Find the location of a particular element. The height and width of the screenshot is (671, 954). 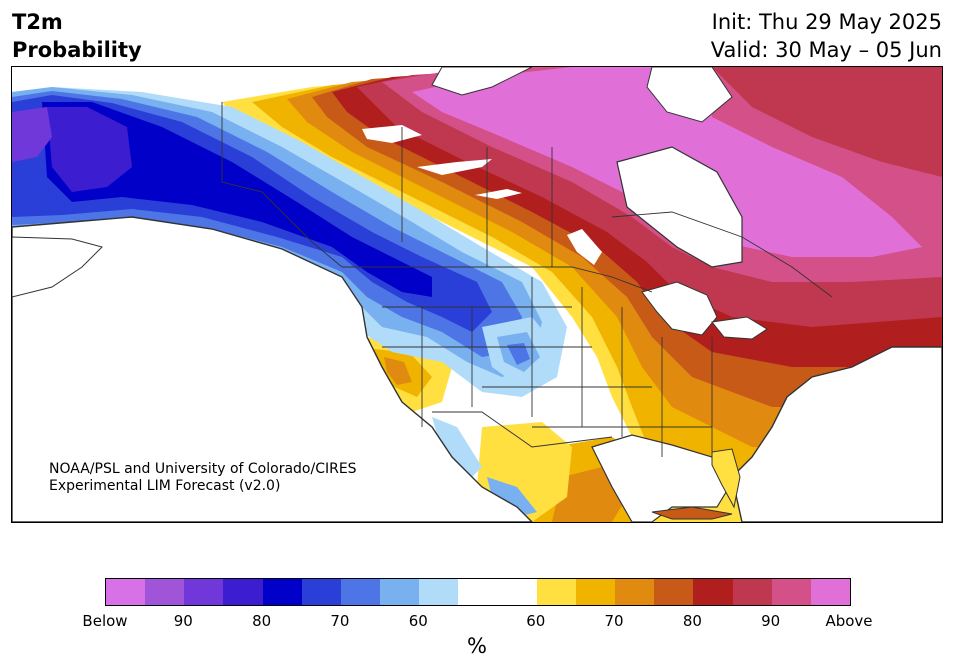

valid-range: Valid: 30 May – 05 Jun is located at coordinates (826, 50).